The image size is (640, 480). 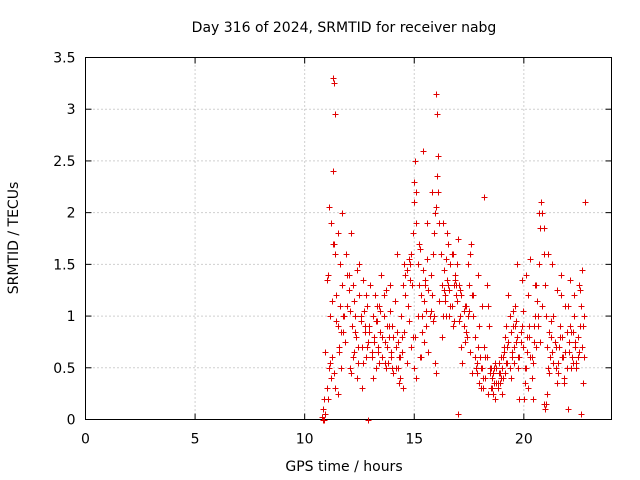 What do you see at coordinates (64, 59) in the screenshot?
I see `y-tick-label: 3.5` at bounding box center [64, 59].